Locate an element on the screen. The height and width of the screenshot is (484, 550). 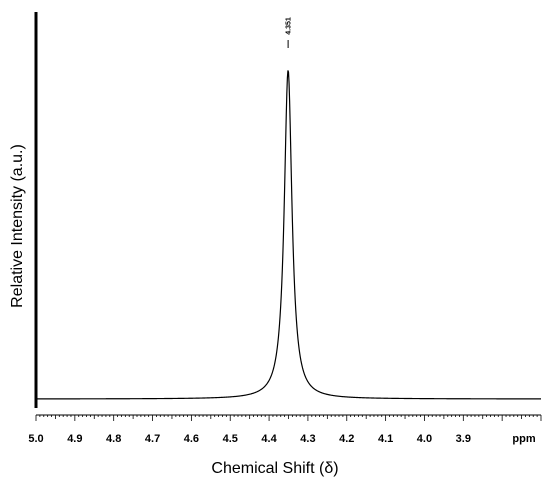
x-tick-label: 3.9 is located at coordinates (463, 439).